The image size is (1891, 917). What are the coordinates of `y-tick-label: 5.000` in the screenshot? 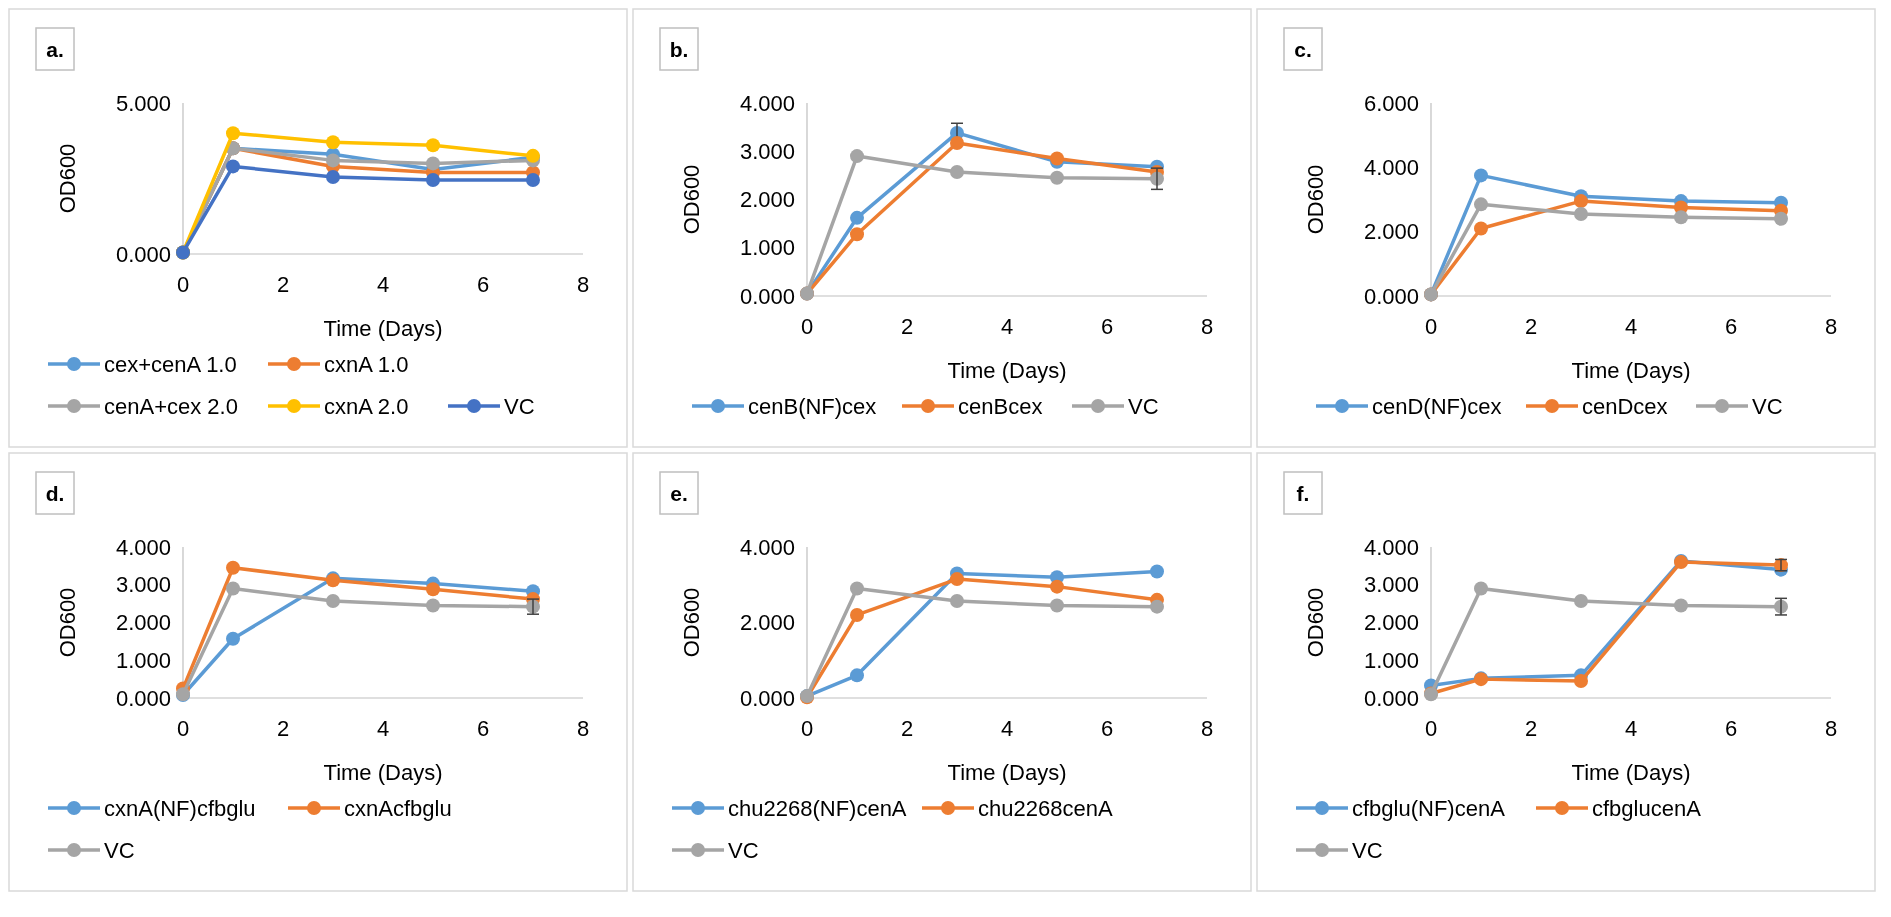 It's located at (143, 103).